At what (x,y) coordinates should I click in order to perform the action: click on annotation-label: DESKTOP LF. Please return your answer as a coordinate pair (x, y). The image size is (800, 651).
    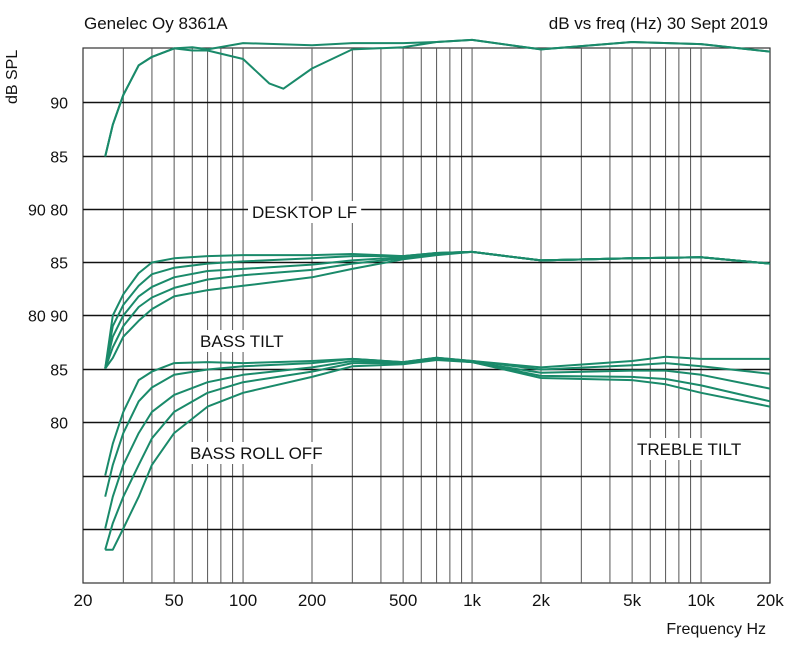
    Looking at the image, I should click on (304, 212).